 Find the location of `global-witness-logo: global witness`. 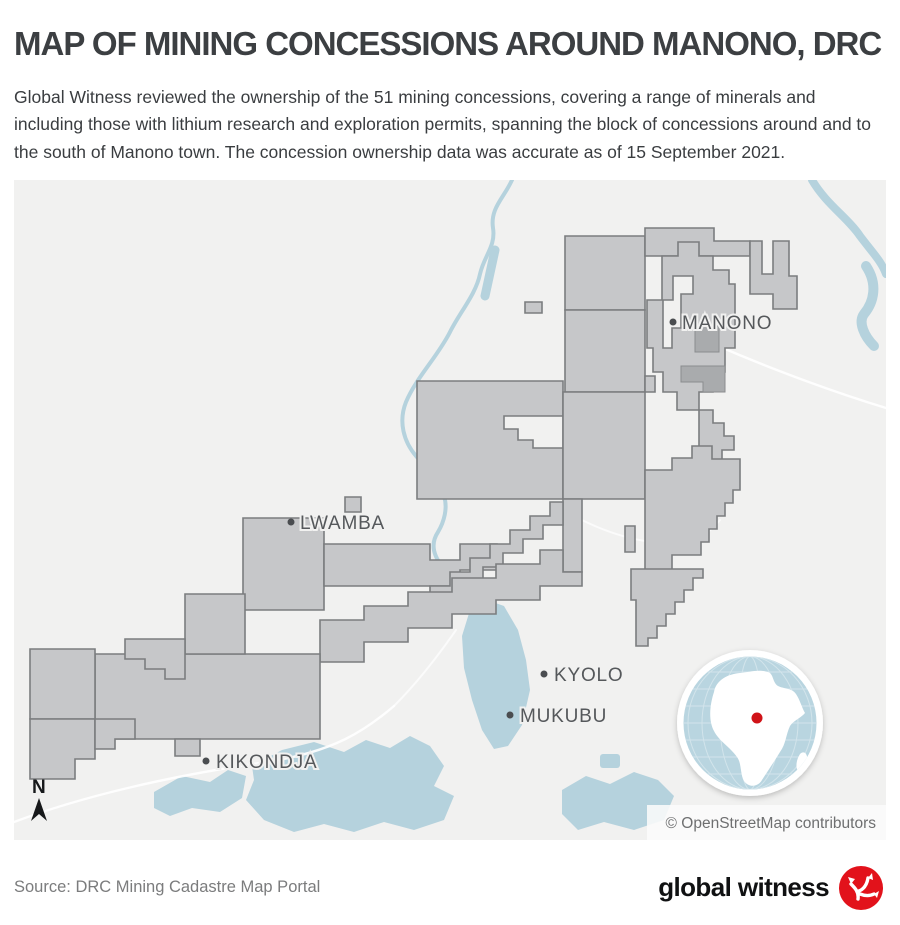

global-witness-logo: global witness is located at coordinates (771, 888).